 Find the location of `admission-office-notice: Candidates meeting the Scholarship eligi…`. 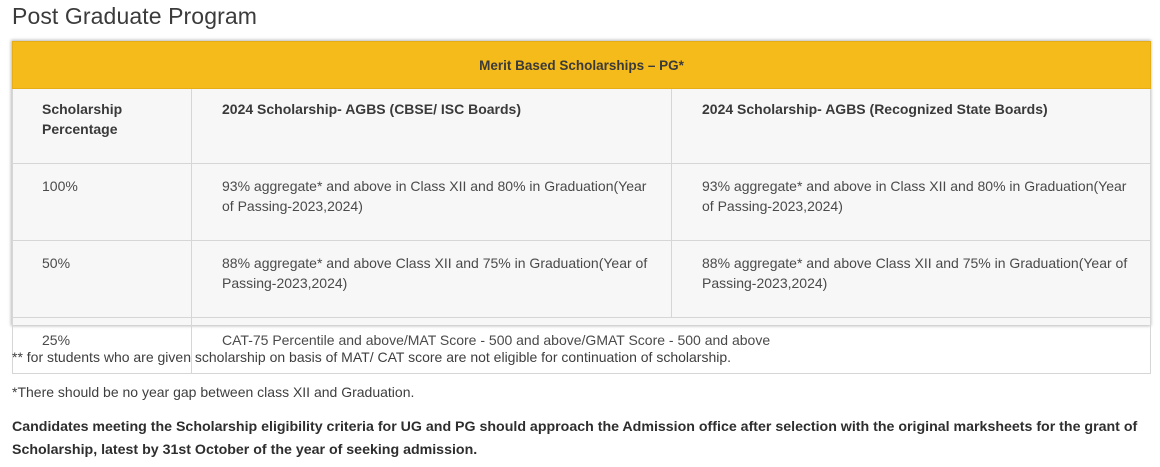

admission-office-notice: Candidates meeting the Scholarship eligi… is located at coordinates (575, 438).